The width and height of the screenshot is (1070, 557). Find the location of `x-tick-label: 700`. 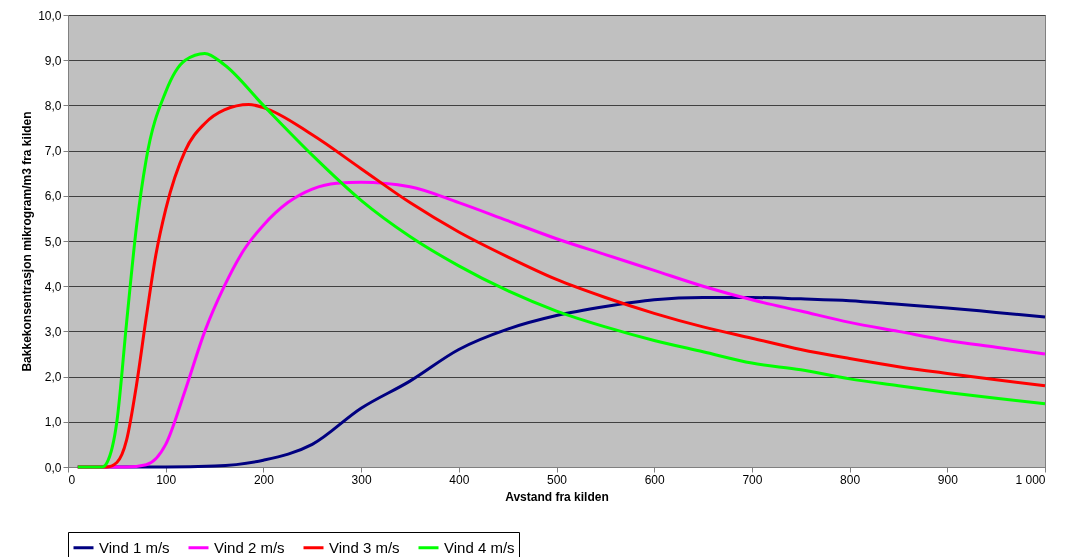

x-tick-label: 700 is located at coordinates (752, 479).